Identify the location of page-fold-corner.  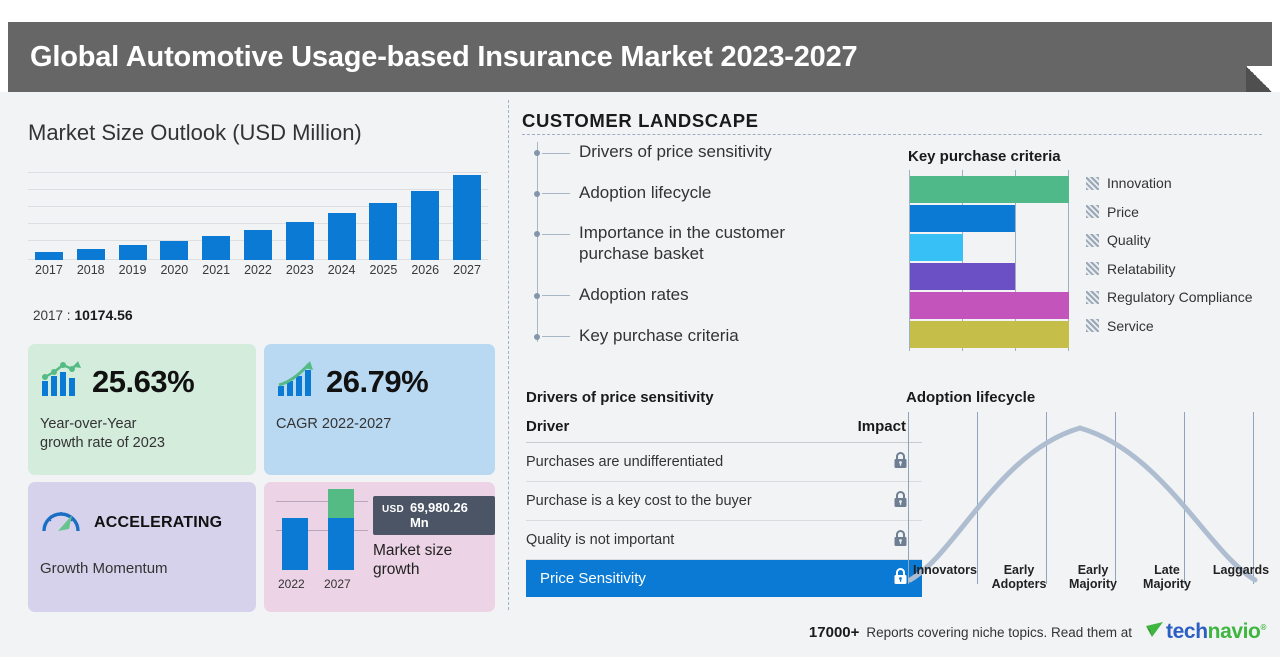
(1259, 79).